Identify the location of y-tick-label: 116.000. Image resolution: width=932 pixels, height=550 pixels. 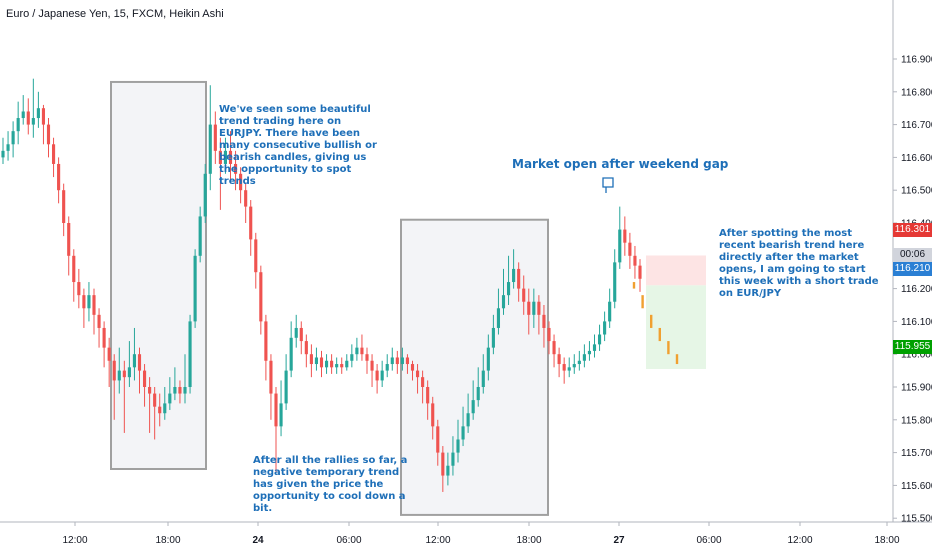
(916, 355).